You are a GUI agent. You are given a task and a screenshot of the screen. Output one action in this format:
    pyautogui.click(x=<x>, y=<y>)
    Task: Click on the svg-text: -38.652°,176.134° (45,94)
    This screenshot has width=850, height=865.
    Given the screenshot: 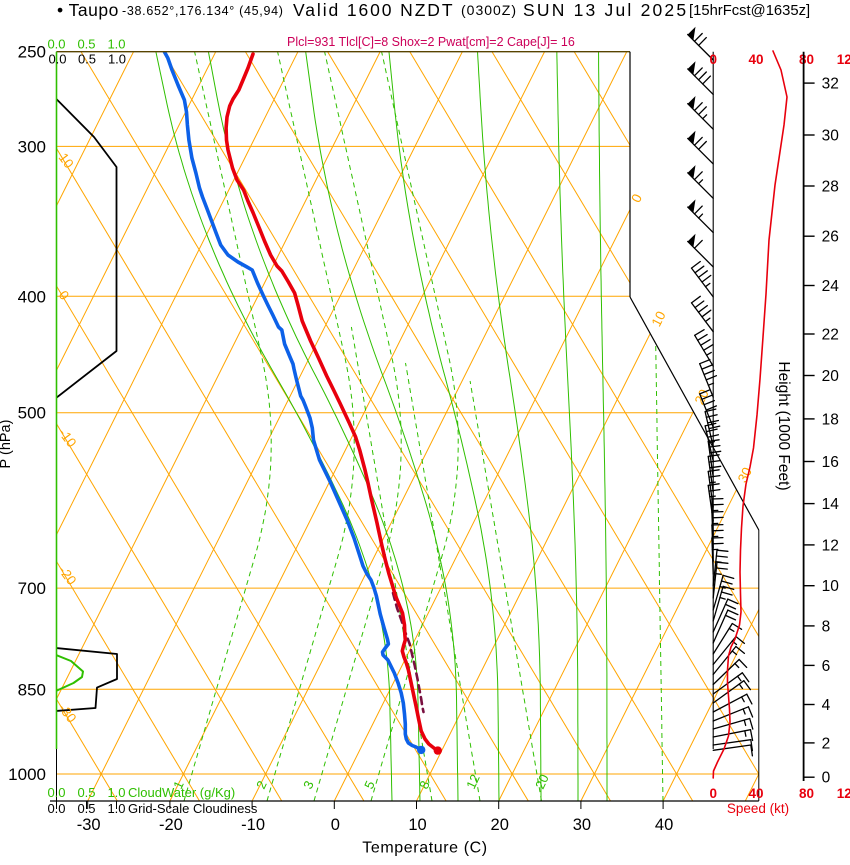 What is the action you would take?
    pyautogui.click(x=203, y=11)
    